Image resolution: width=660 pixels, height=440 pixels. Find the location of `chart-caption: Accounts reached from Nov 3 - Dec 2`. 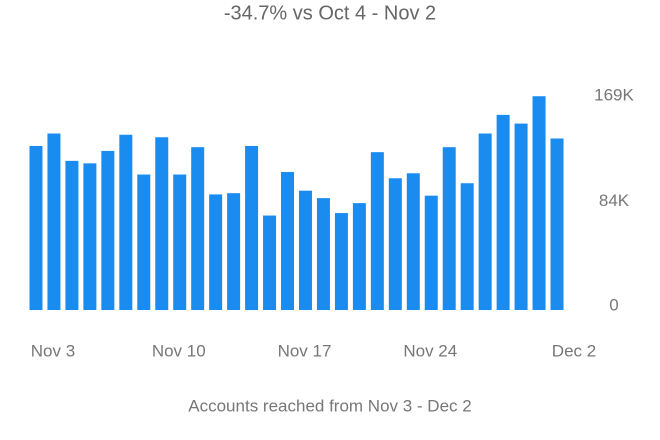

chart-caption: Accounts reached from Nov 3 - Dec 2 is located at coordinates (329, 405).